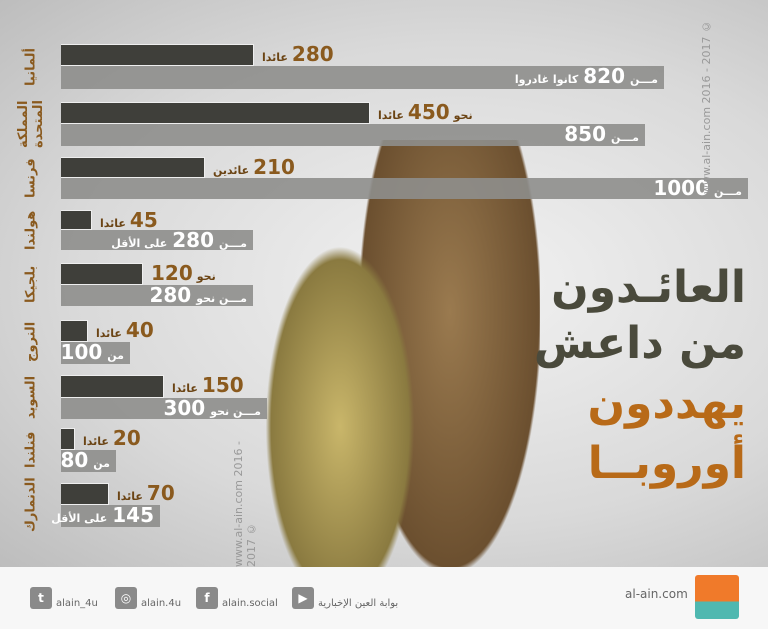 The width and height of the screenshot is (768, 629). Describe the element at coordinates (31, 397) in the screenshot. I see `country-label: السويد` at that location.